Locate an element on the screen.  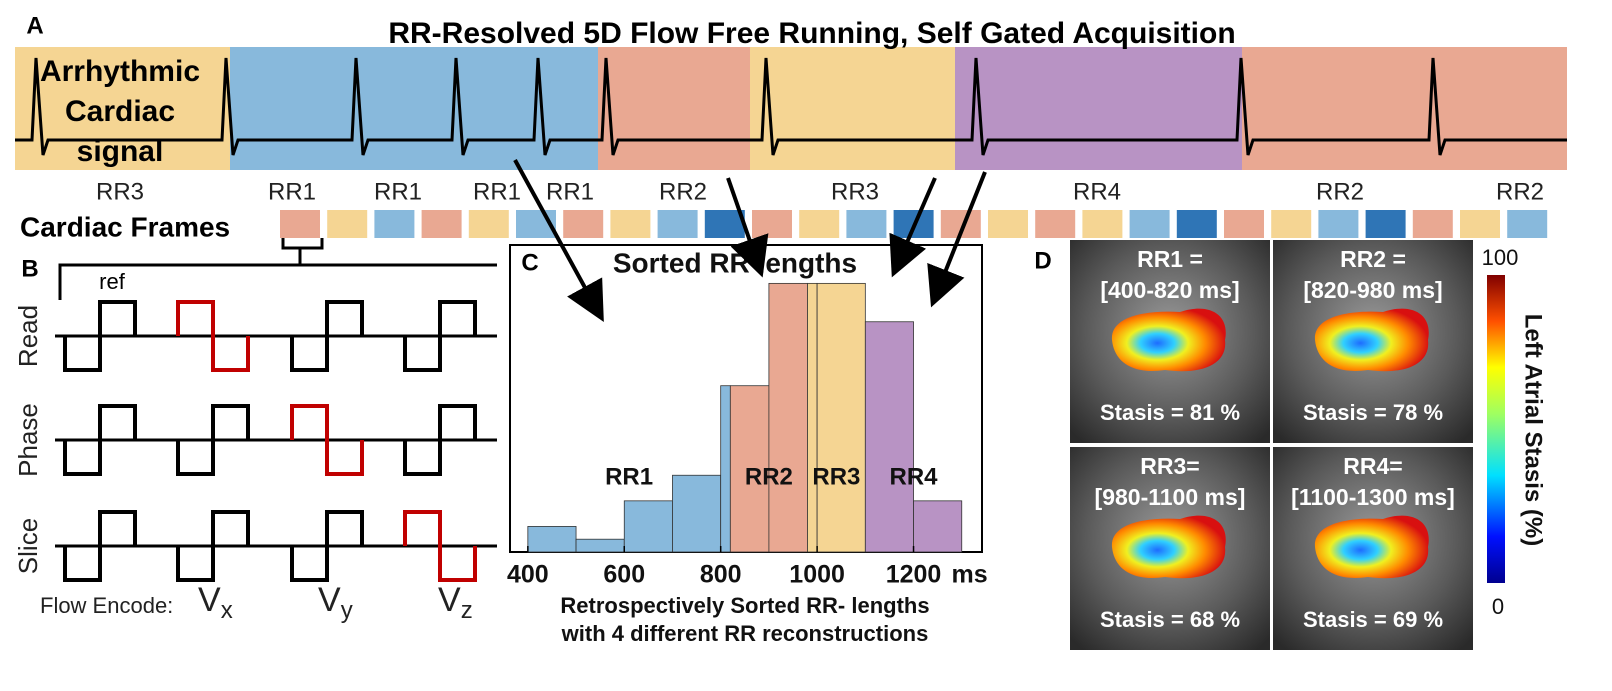
colorbar-label: Left Atrial Stasis (%) is located at coordinates (1533, 430).